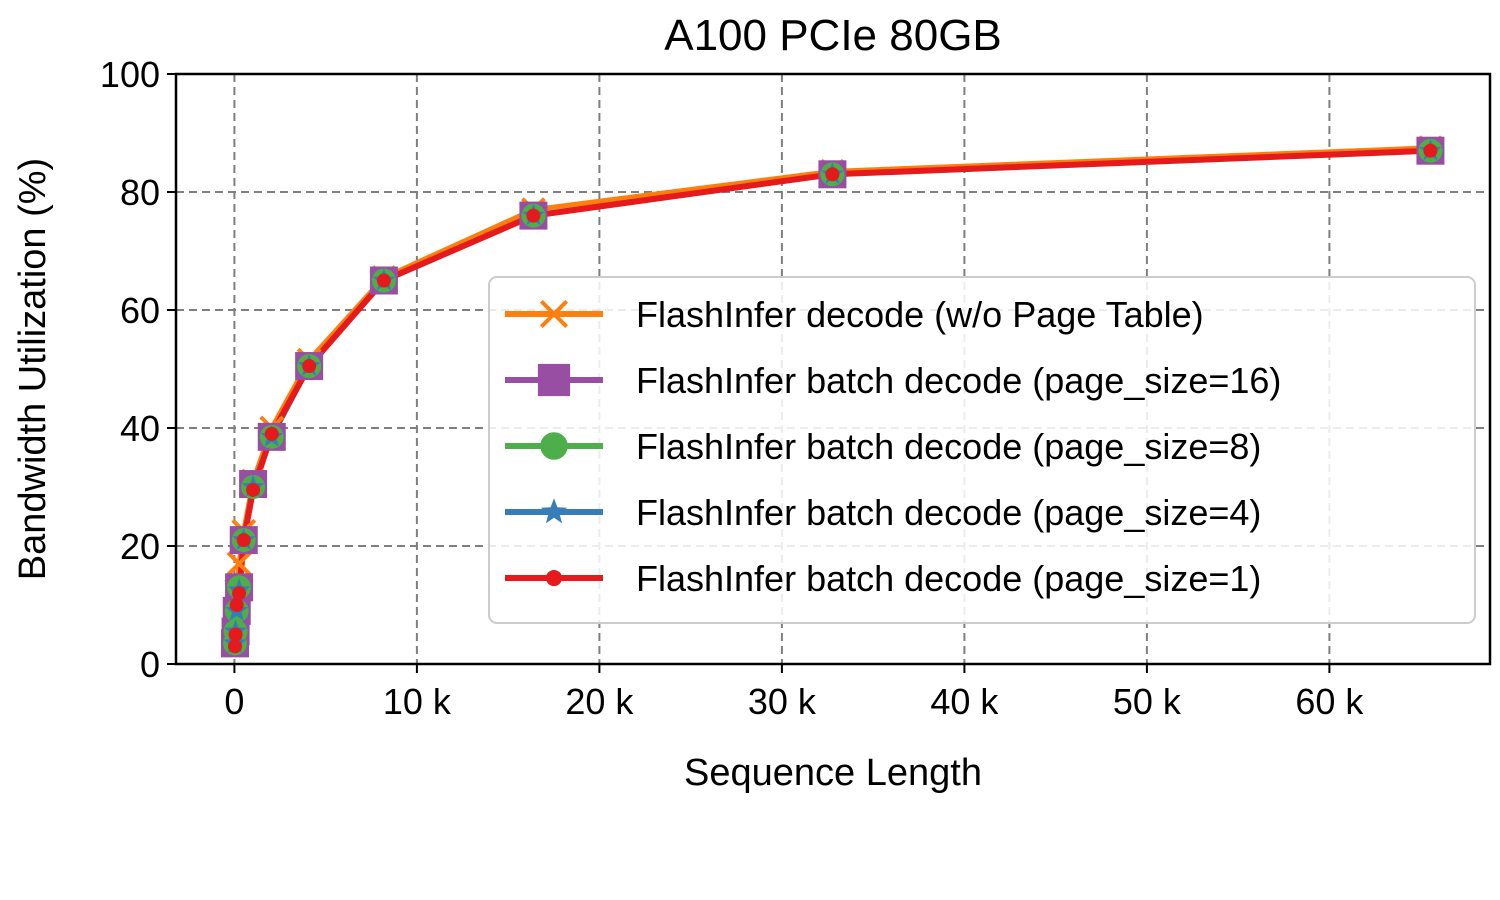  Describe the element at coordinates (833, 35) in the screenshot. I see `chart-title: A100 PCIe 80GB` at that location.